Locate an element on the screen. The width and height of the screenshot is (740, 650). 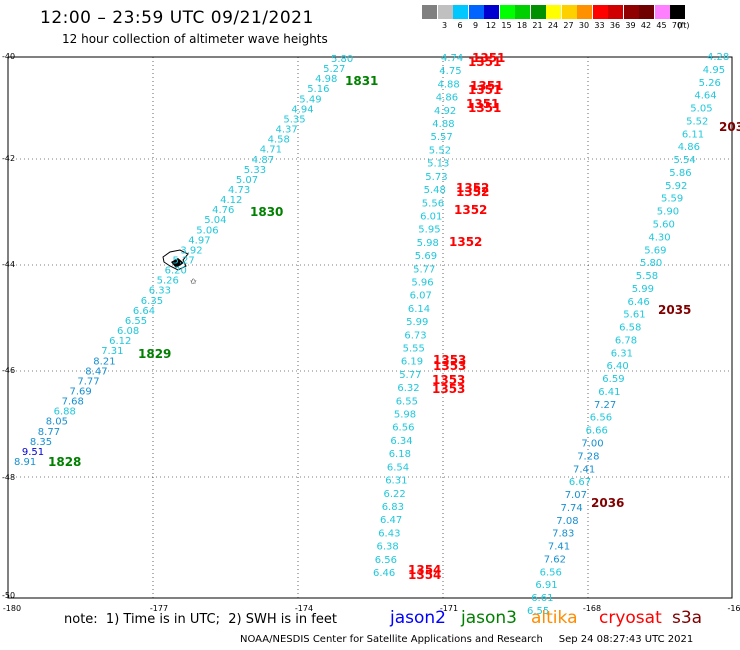
wave-height-observation: 7.77 is located at coordinates (88, 381).